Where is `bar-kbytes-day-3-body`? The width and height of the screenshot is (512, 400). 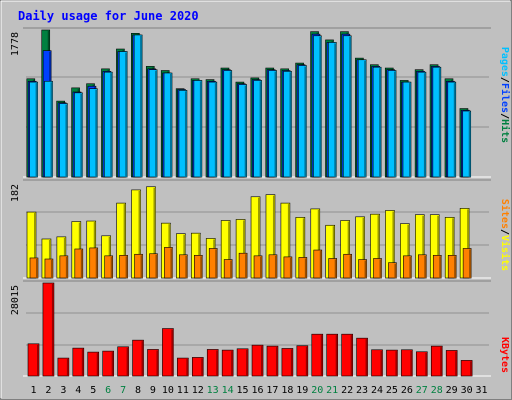
bar-kbytes-day-3-body is located at coordinates (63, 367).